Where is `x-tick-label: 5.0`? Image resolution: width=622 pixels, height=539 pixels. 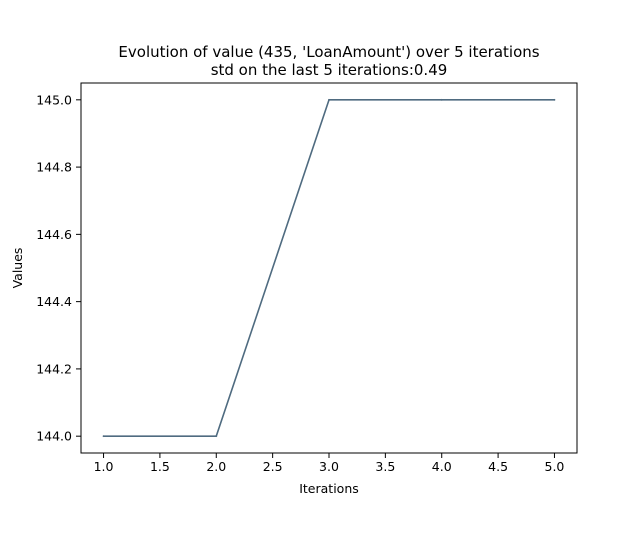
x-tick-label: 5.0 is located at coordinates (555, 466).